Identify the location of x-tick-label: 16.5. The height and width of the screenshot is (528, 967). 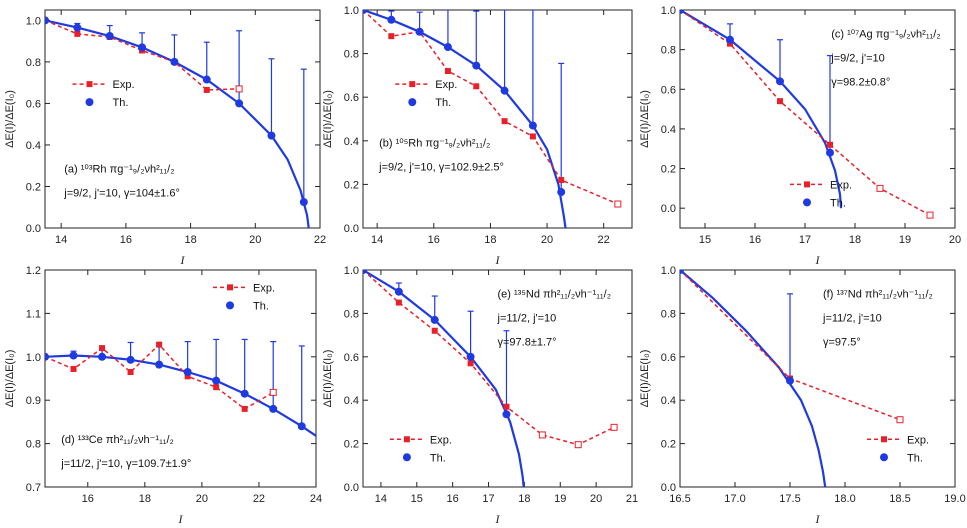
(679, 499).